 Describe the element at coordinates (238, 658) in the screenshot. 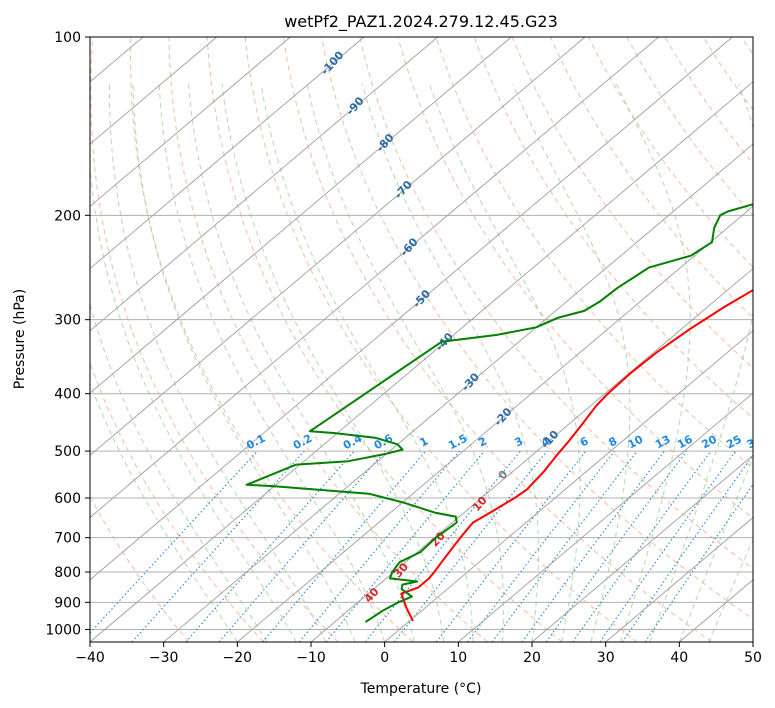

I see `x-tick-label: −20` at that location.